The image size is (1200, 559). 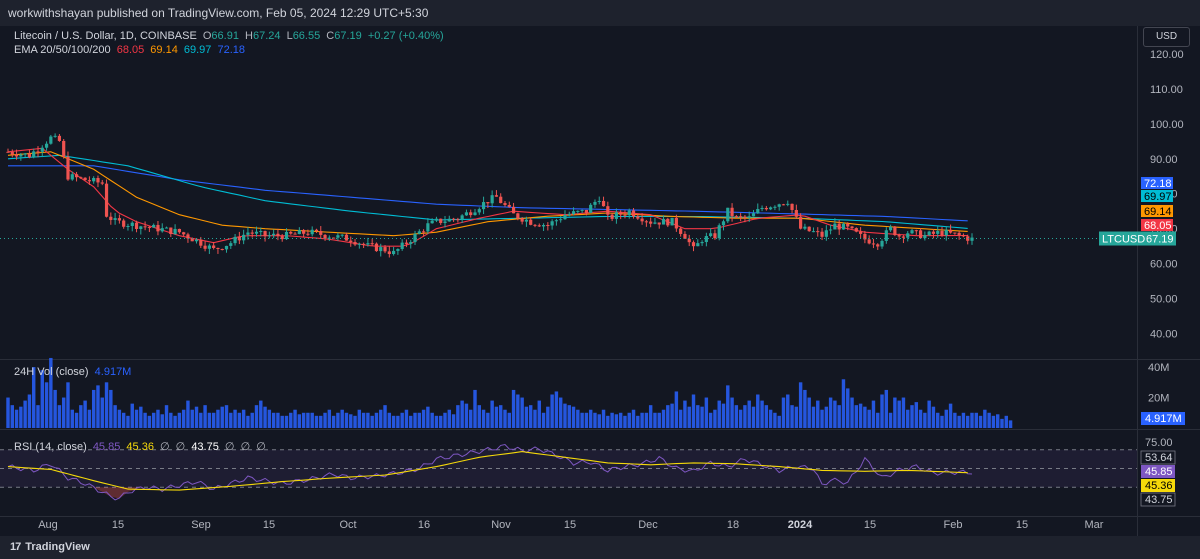 I want to click on rsi-axis-label: 45.36, so click(x=1159, y=486).